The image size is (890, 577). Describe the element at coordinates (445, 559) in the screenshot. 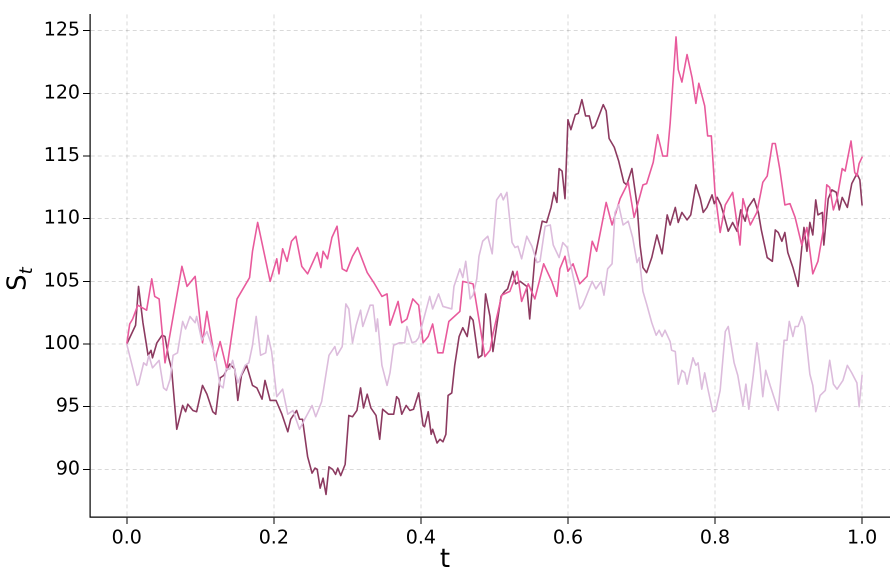

I see `x-axis-title: t` at that location.